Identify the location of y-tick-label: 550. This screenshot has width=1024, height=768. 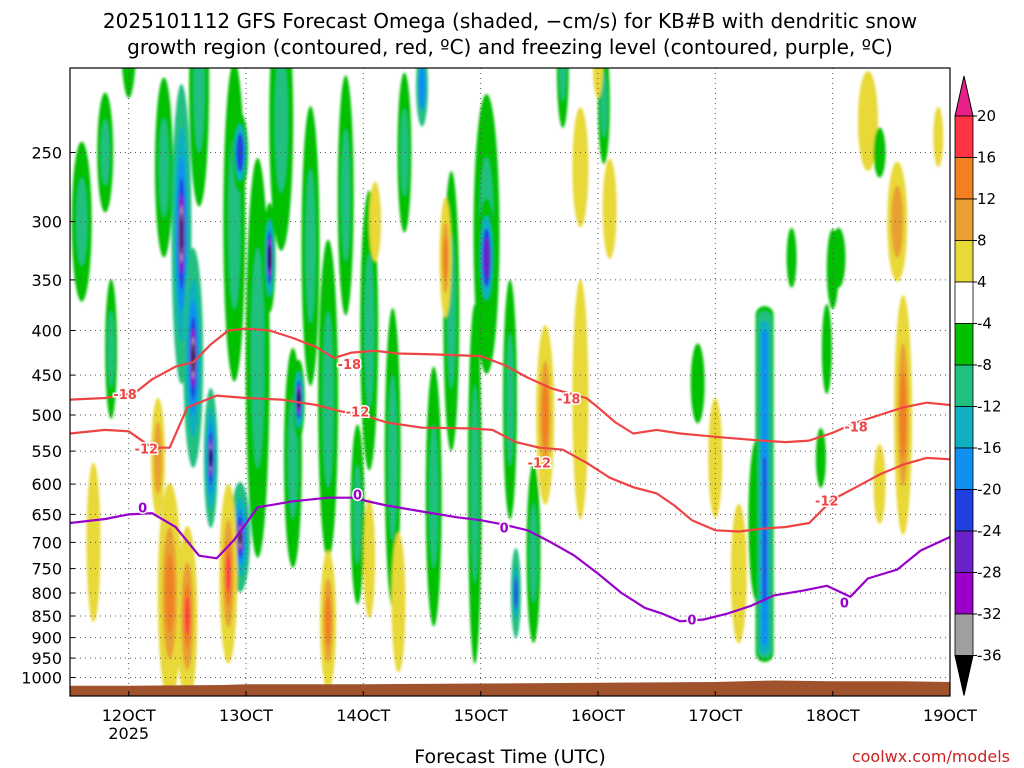
(46, 451).